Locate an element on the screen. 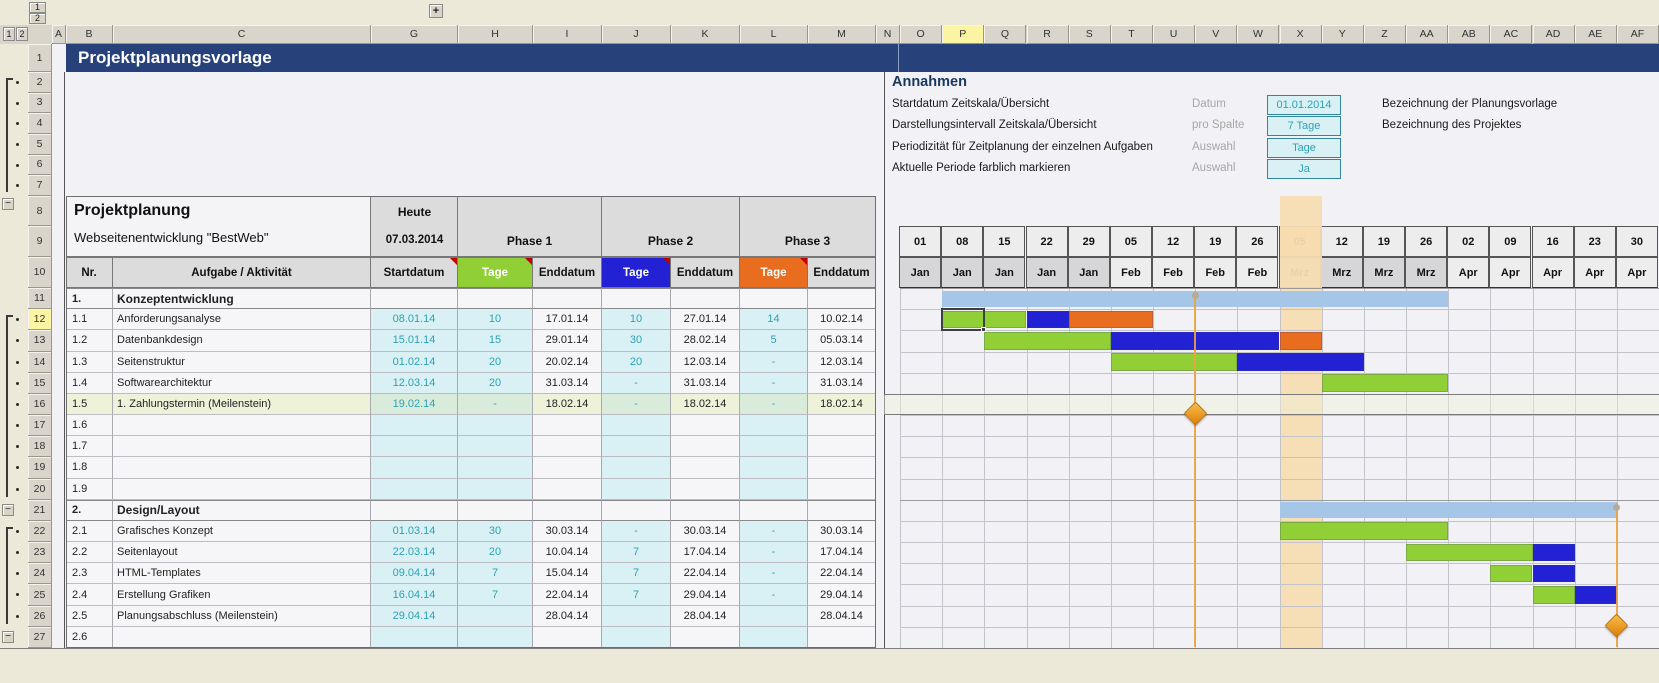  column-header-T: T is located at coordinates (1131, 34).